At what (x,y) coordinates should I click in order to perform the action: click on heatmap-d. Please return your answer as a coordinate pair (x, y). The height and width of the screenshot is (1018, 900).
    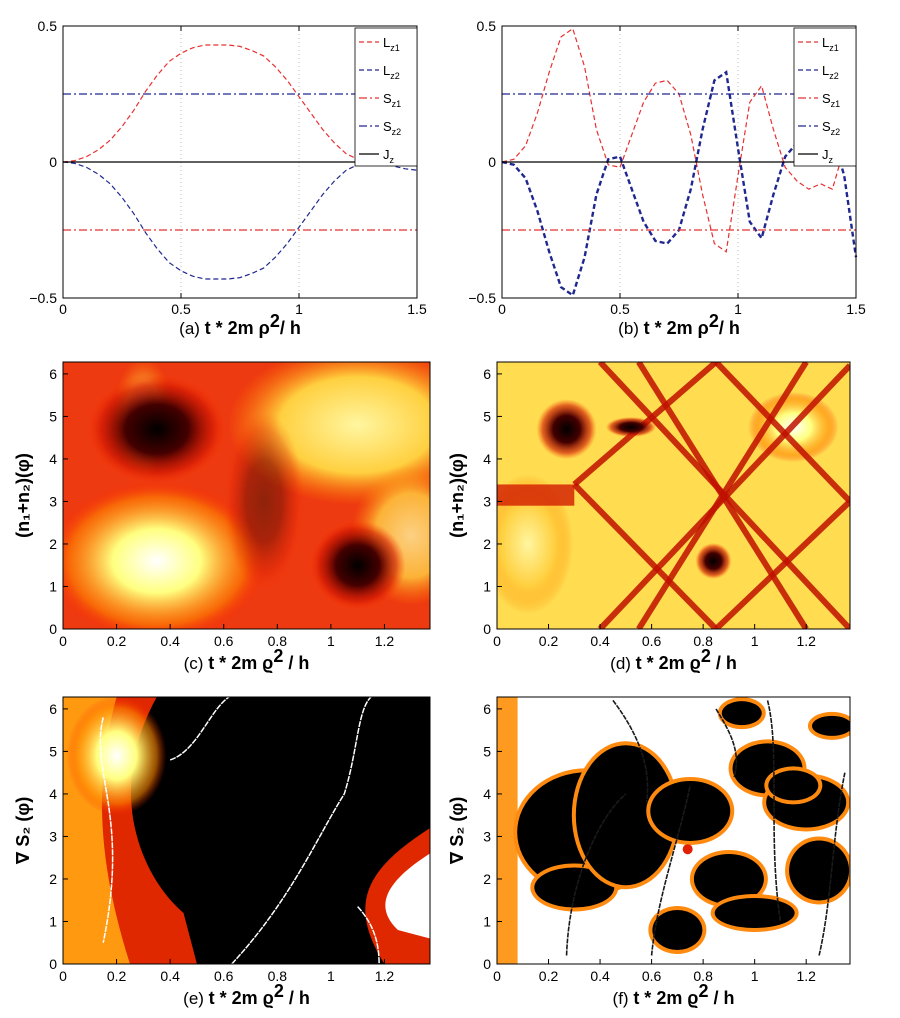
    Looking at the image, I should click on (673, 495).